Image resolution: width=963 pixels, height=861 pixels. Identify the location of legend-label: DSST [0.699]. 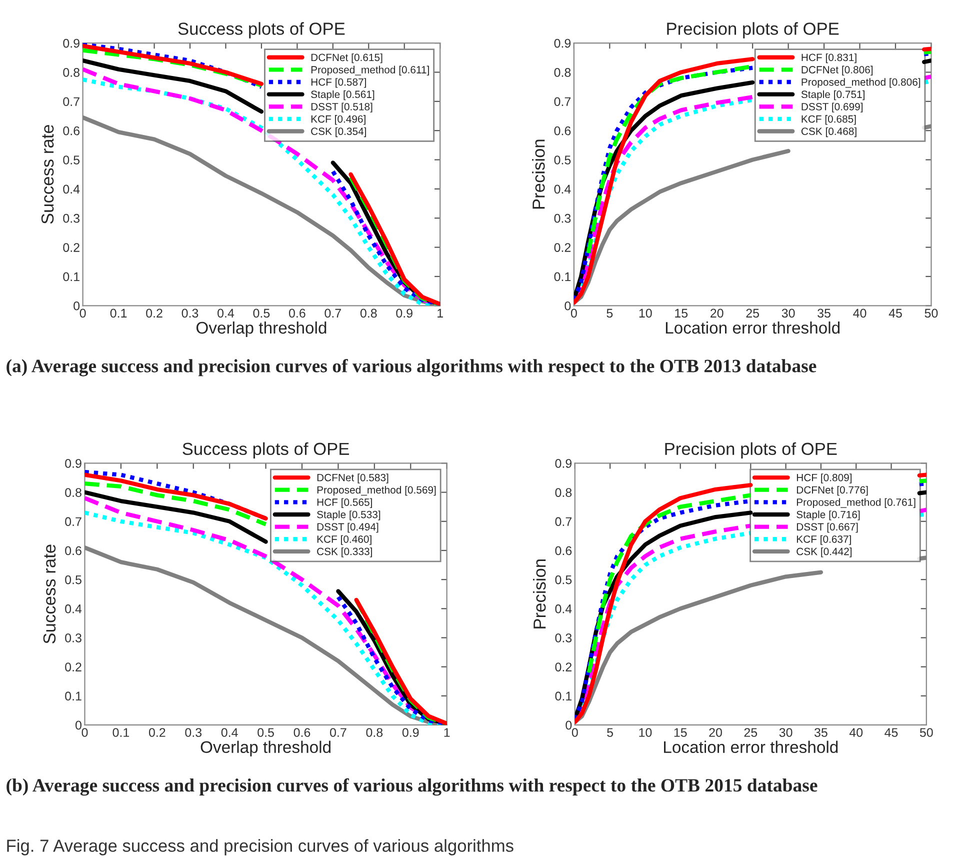
(832, 107).